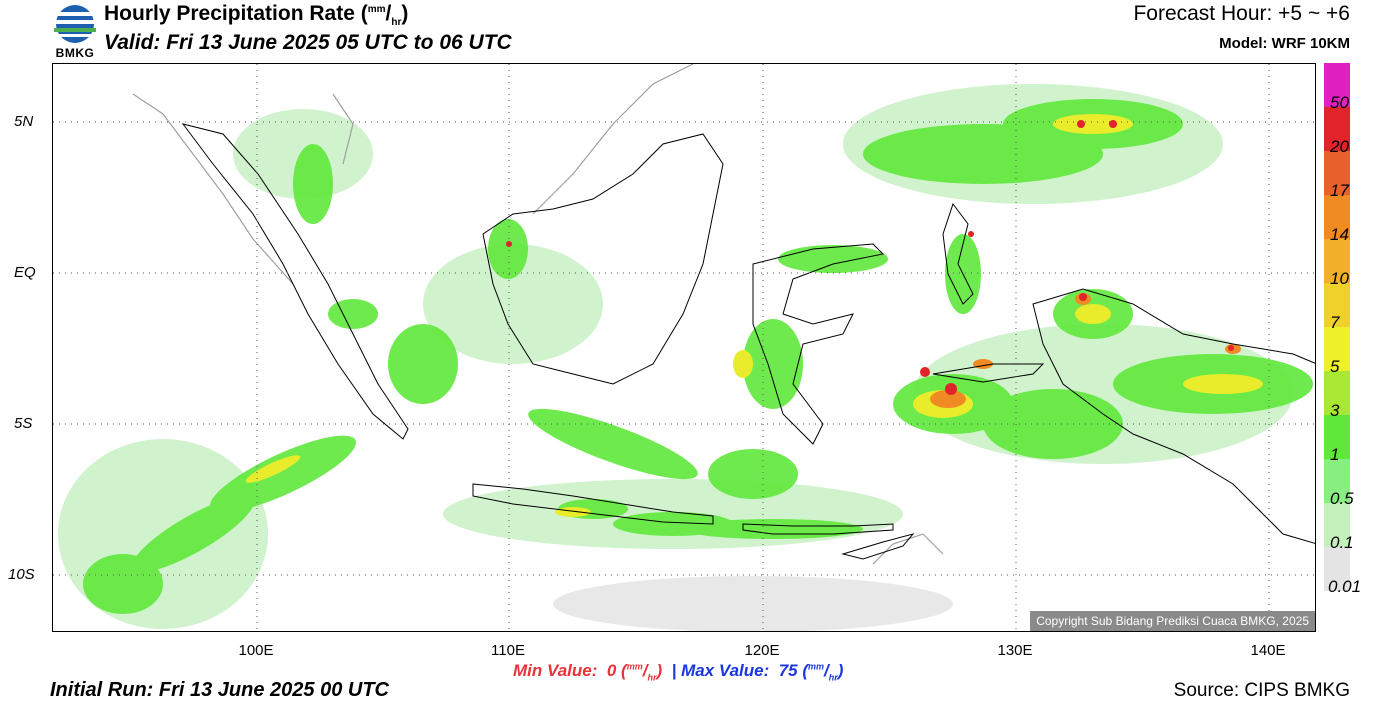 The image size is (1400, 709). What do you see at coordinates (762, 650) in the screenshot?
I see `lon-label-120e: 120E` at bounding box center [762, 650].